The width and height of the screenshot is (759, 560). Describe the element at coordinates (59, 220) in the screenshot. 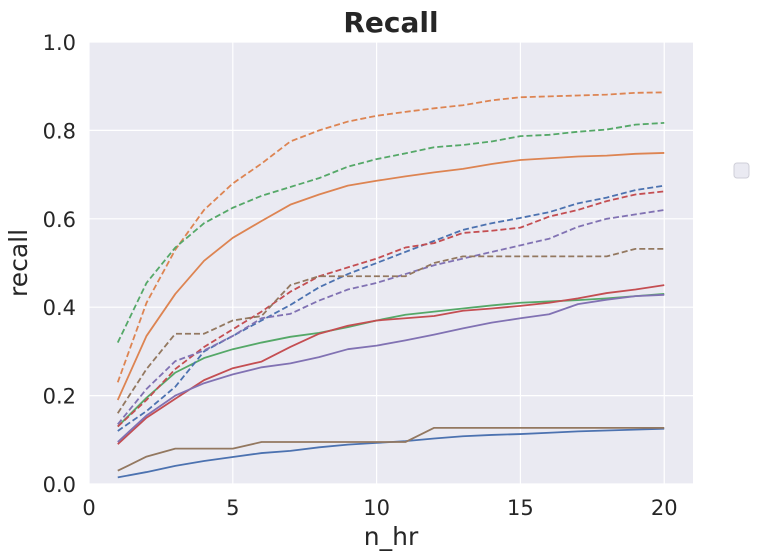

I see `y-tick-label: 0.6` at that location.